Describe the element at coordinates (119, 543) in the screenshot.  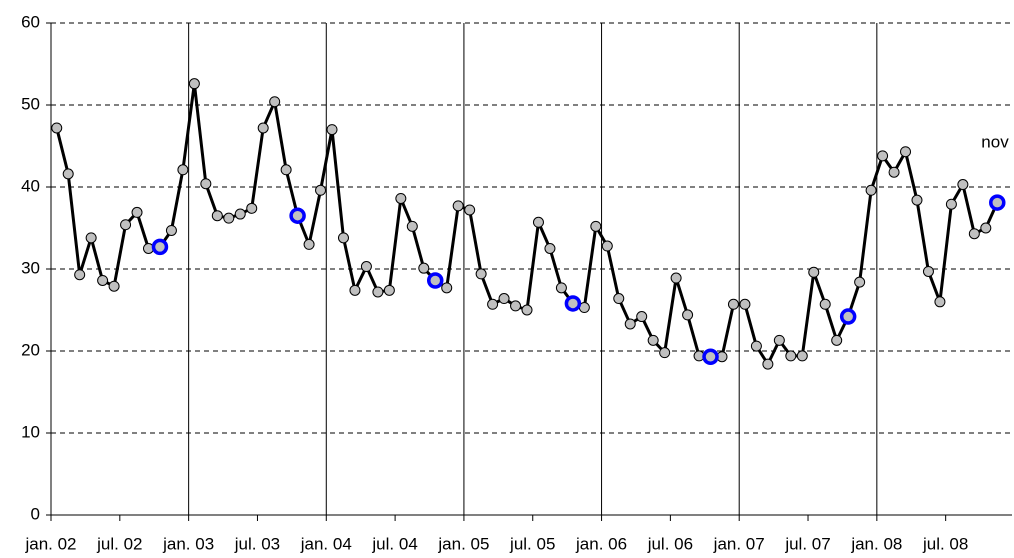
I see `x-tick-label: jul. 02` at that location.